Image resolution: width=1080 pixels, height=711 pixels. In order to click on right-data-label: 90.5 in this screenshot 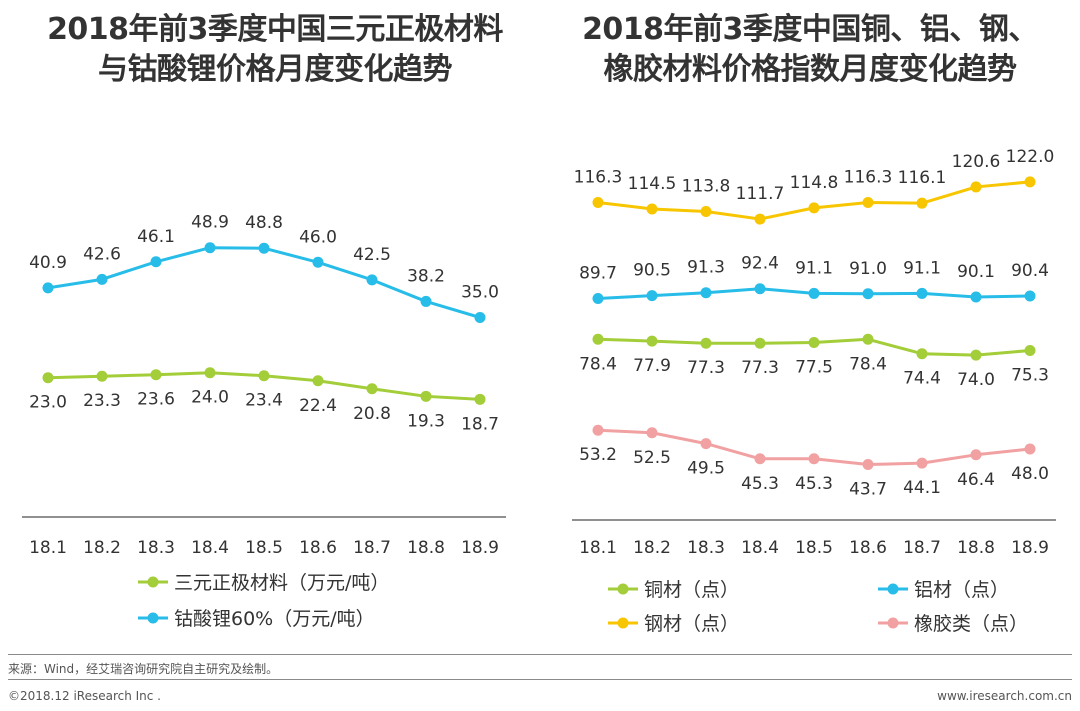, I will do `click(652, 271)`.